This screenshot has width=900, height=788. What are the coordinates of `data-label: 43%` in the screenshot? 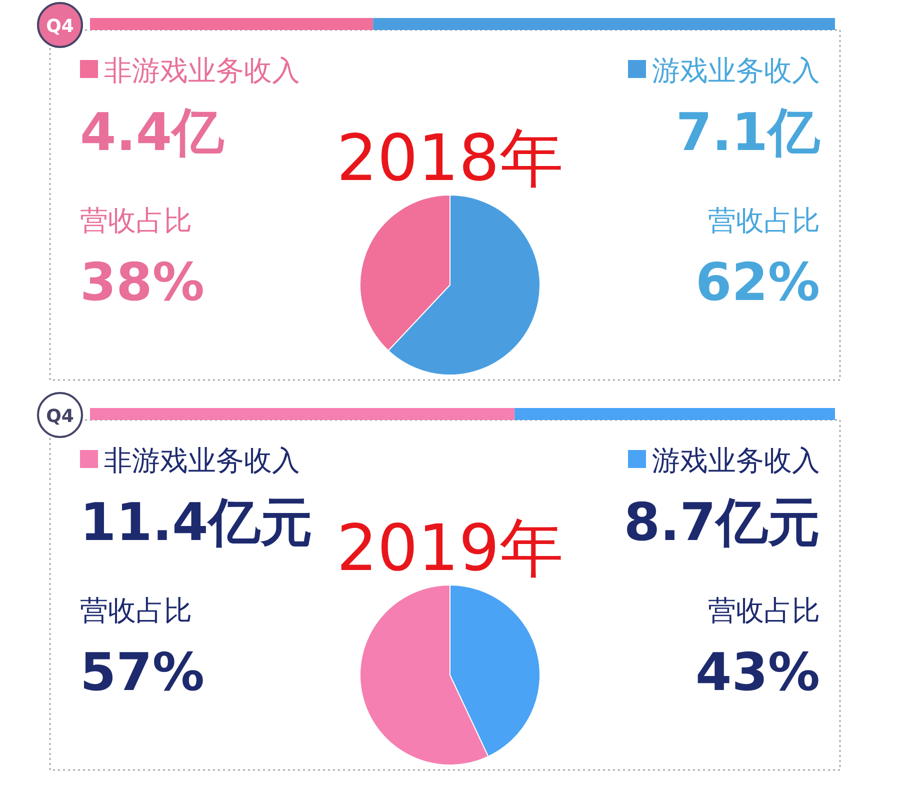 It's located at (758, 673).